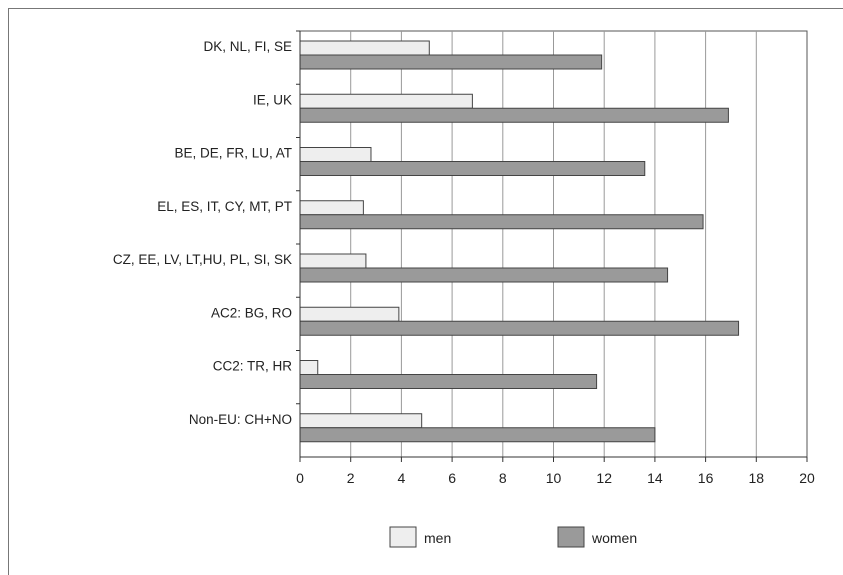 This screenshot has width=843, height=575. Describe the element at coordinates (253, 366) in the screenshot. I see `category-label: CC2: TR, HR` at that location.